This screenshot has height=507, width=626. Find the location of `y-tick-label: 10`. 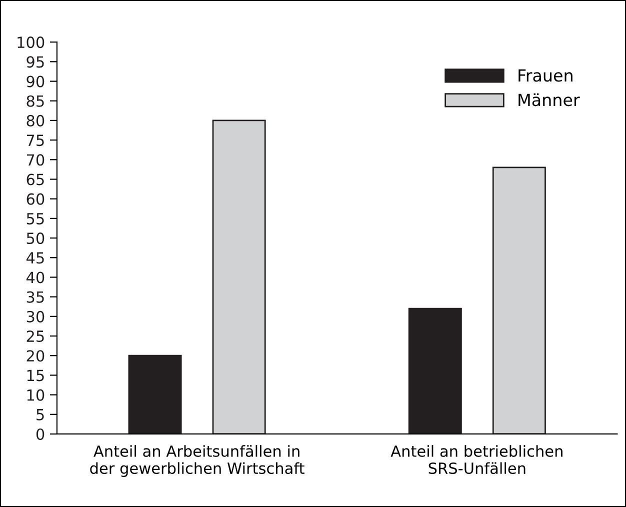

y-tick-label: 10 is located at coordinates (35, 395).